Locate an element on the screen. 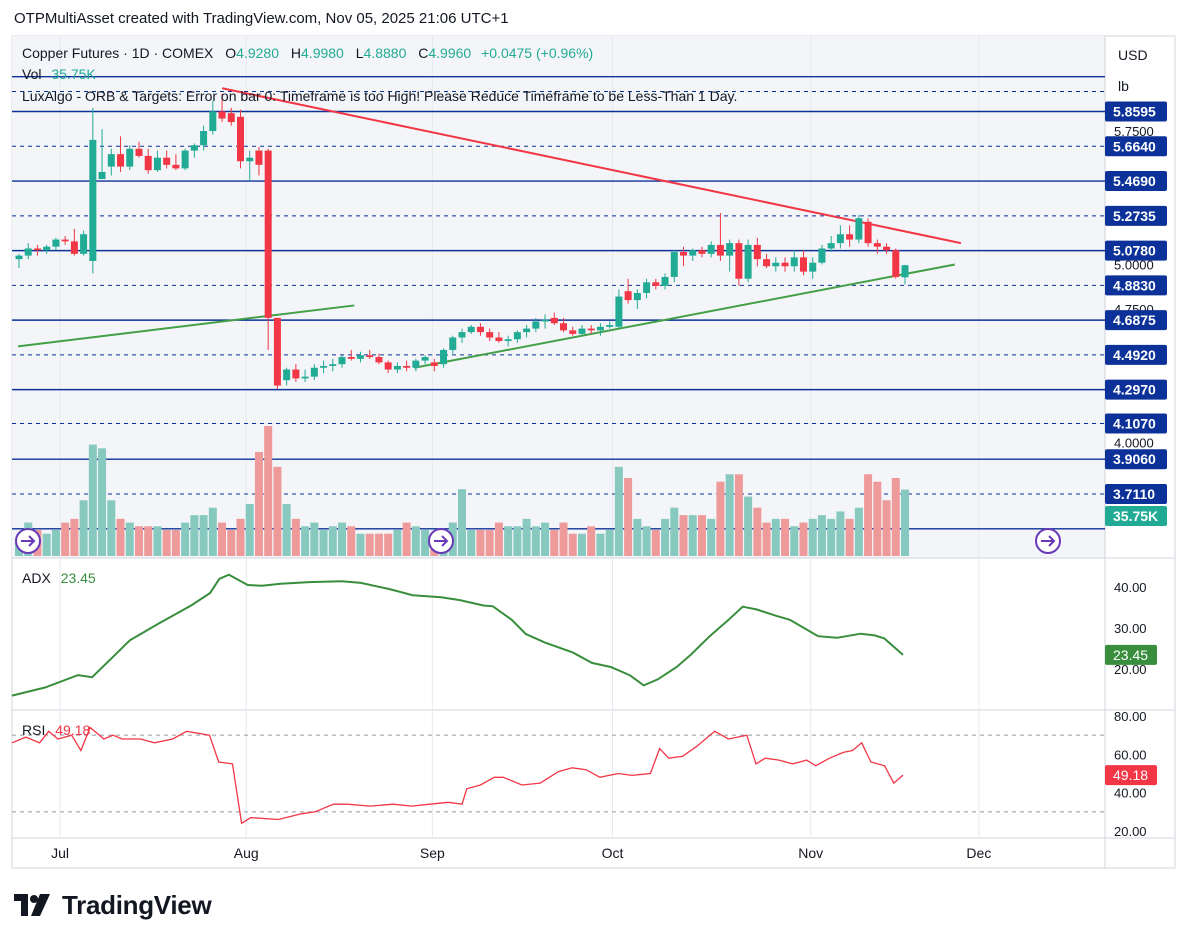  adx-value-label: 23.45 is located at coordinates (1130, 655).